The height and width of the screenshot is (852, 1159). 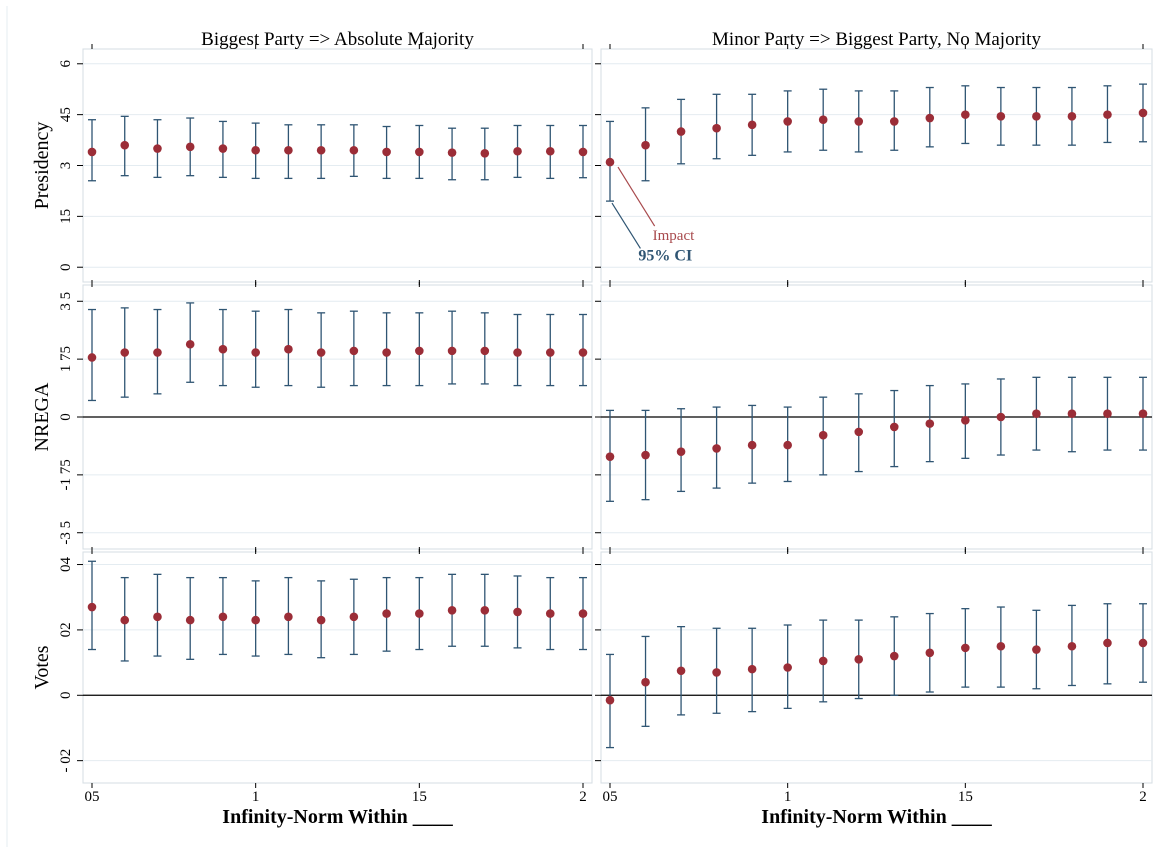 What do you see at coordinates (337, 39) in the screenshot?
I see `column-title-1: Biggest Party => Absolute Majority` at bounding box center [337, 39].